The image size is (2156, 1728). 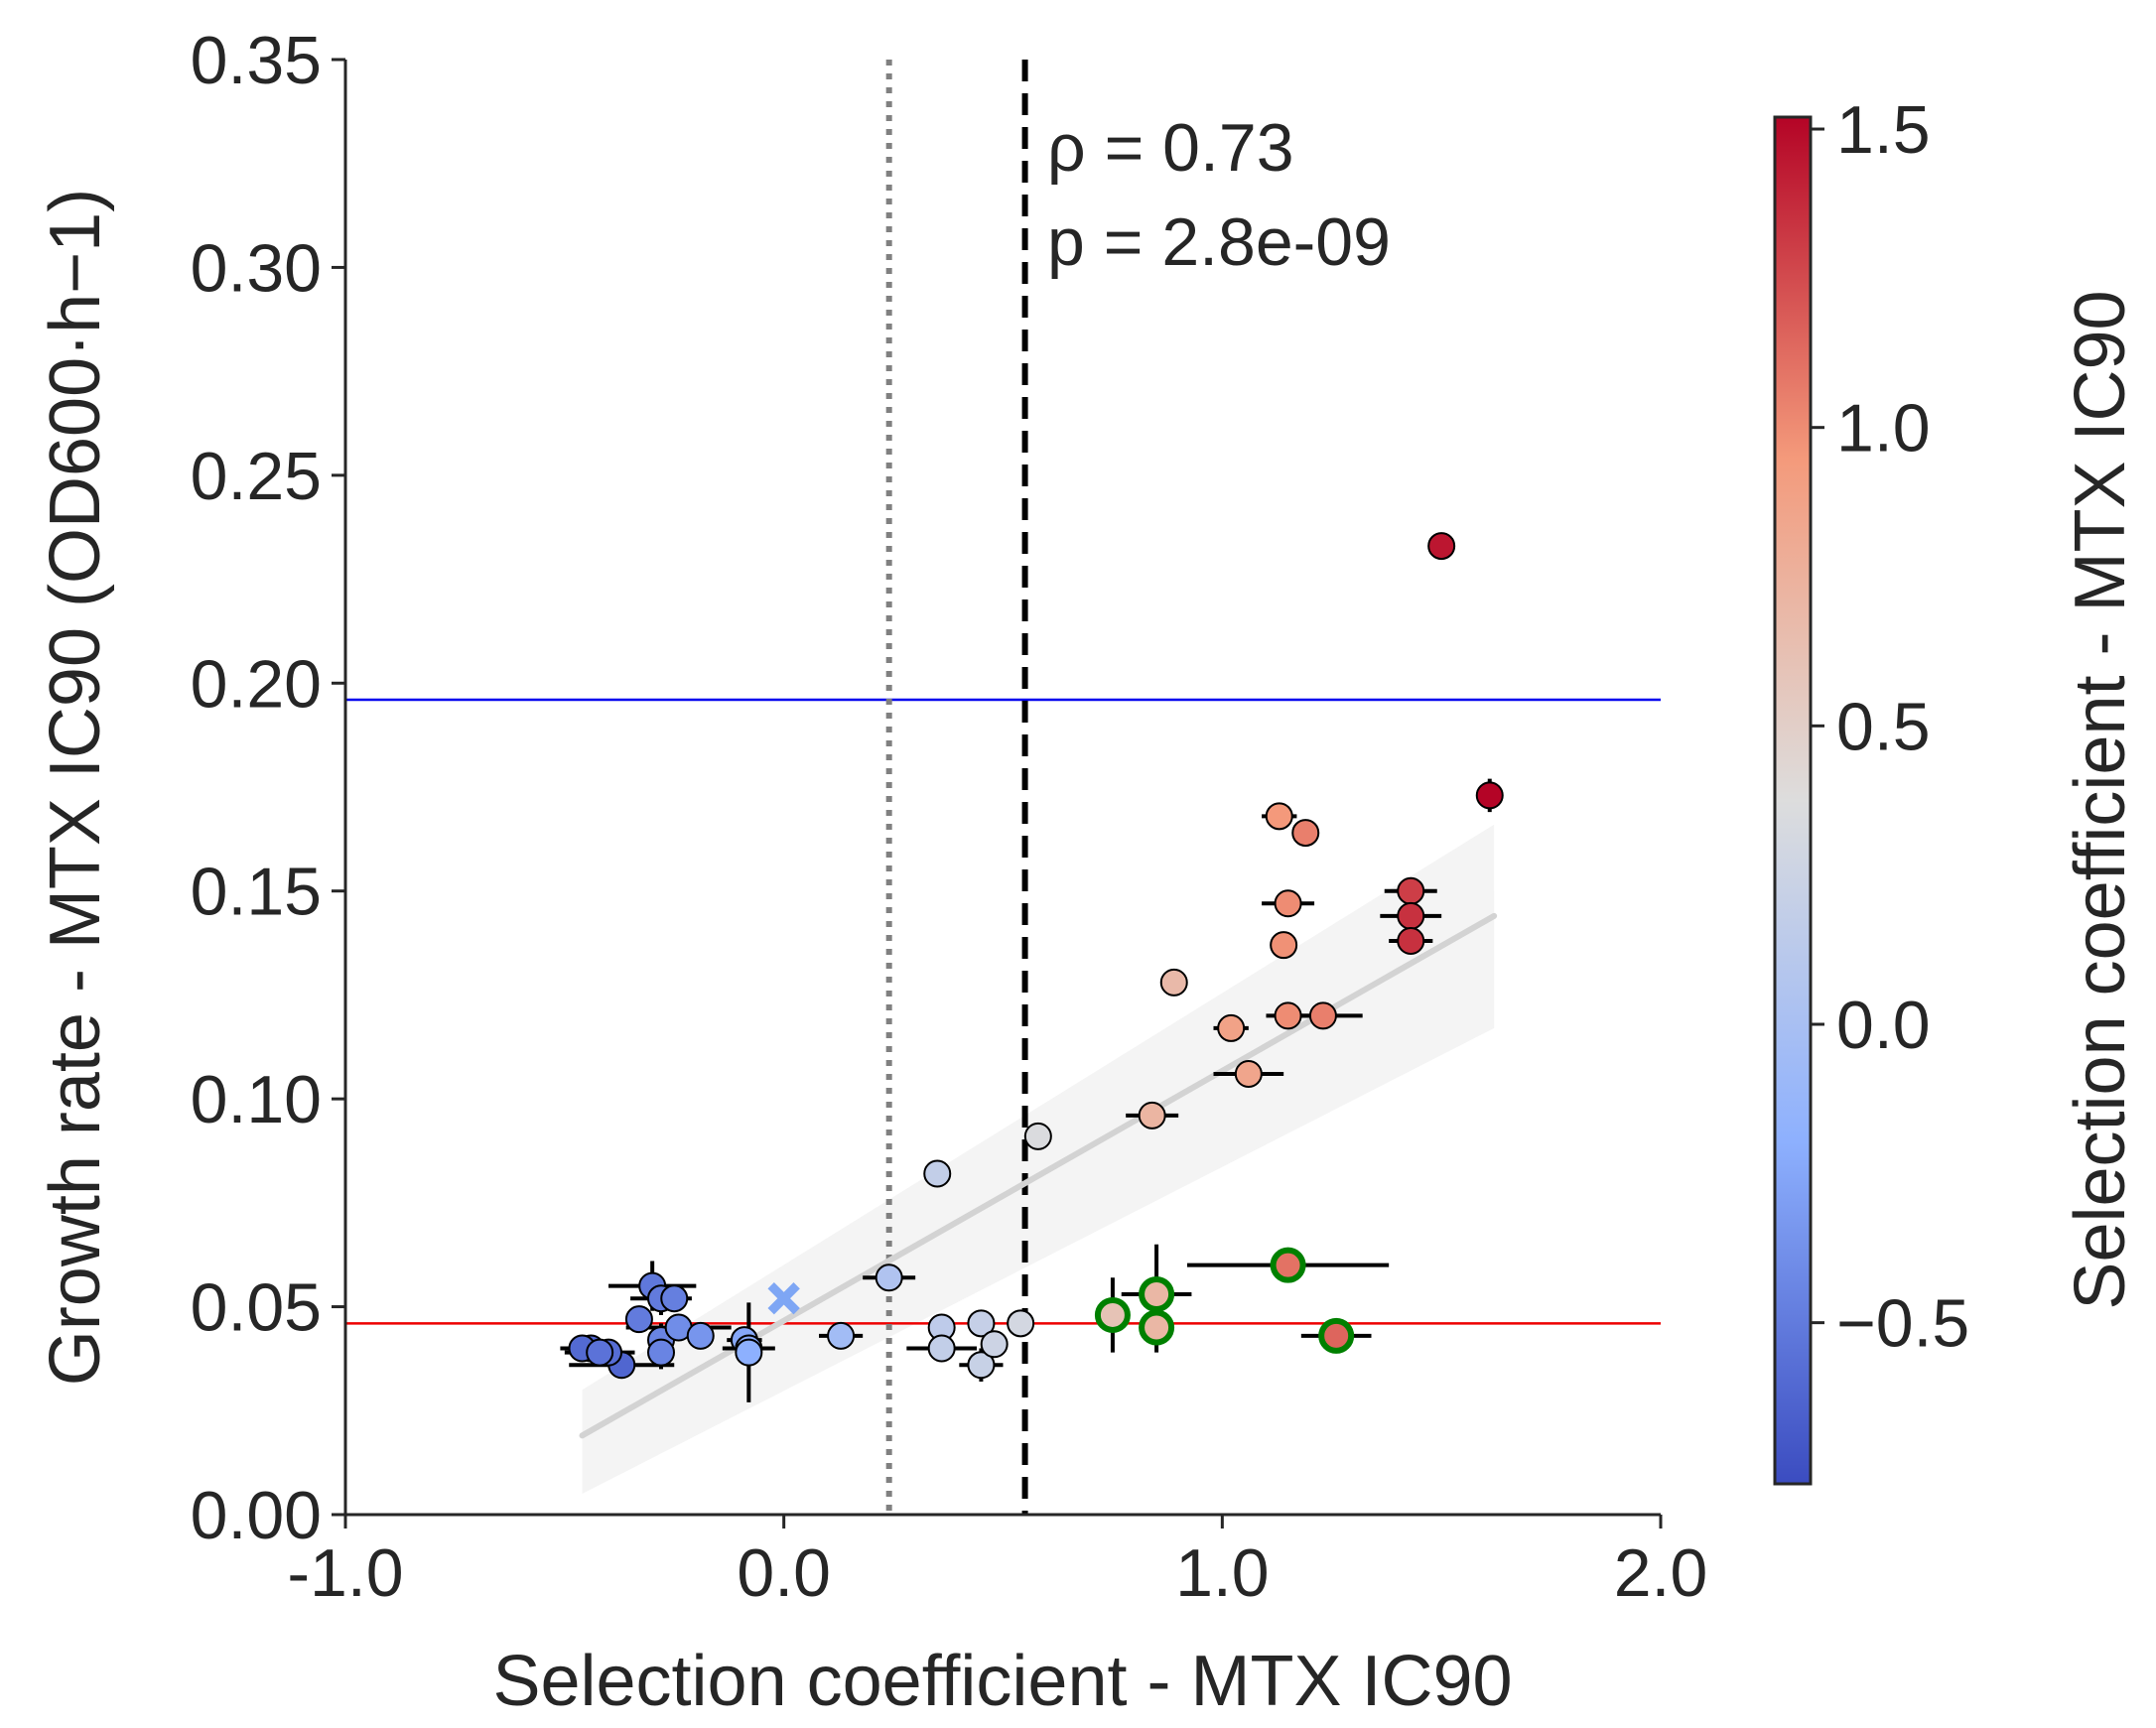 I want to click on colorbar-tick-label: 1.0, so click(x=1883, y=428).